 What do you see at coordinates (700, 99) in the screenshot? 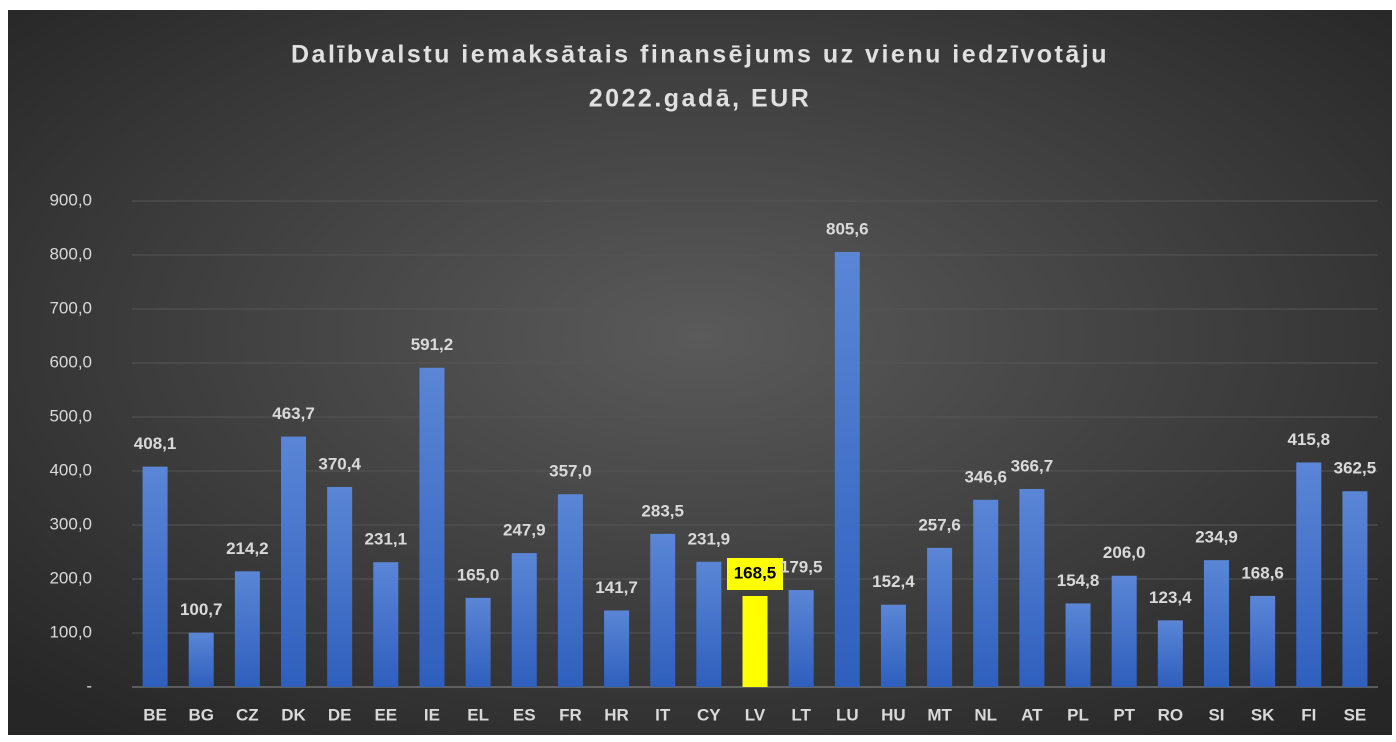
I see `chart-title: 2022.gadā, EUR` at bounding box center [700, 99].